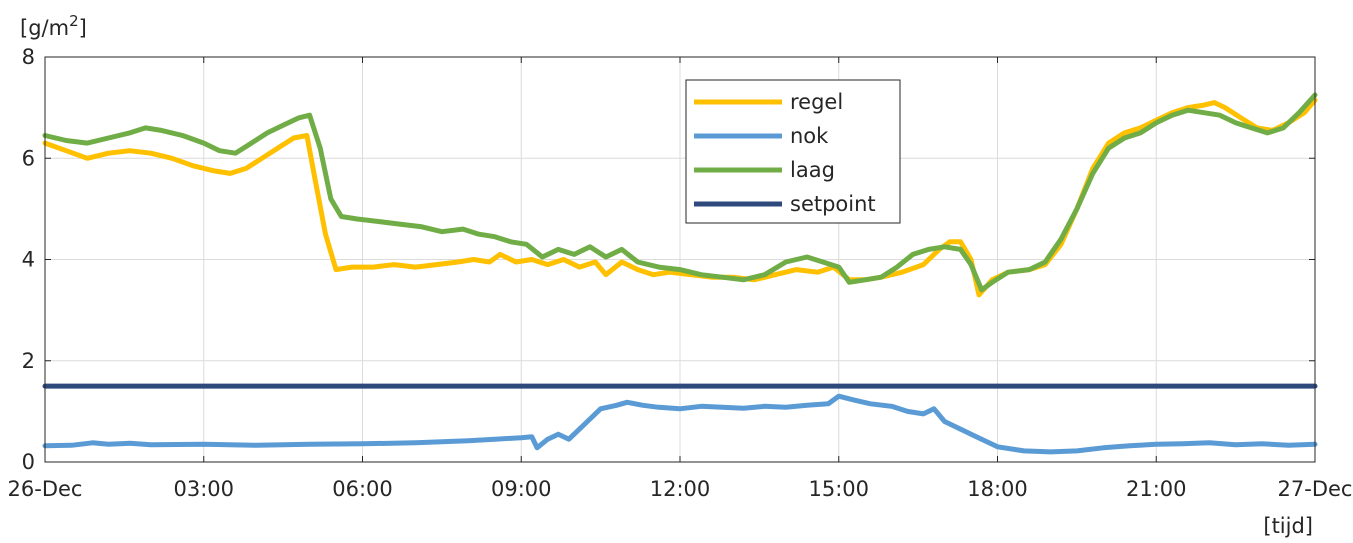 The height and width of the screenshot is (543, 1353). I want to click on y-tick-label: 0, so click(28, 462).